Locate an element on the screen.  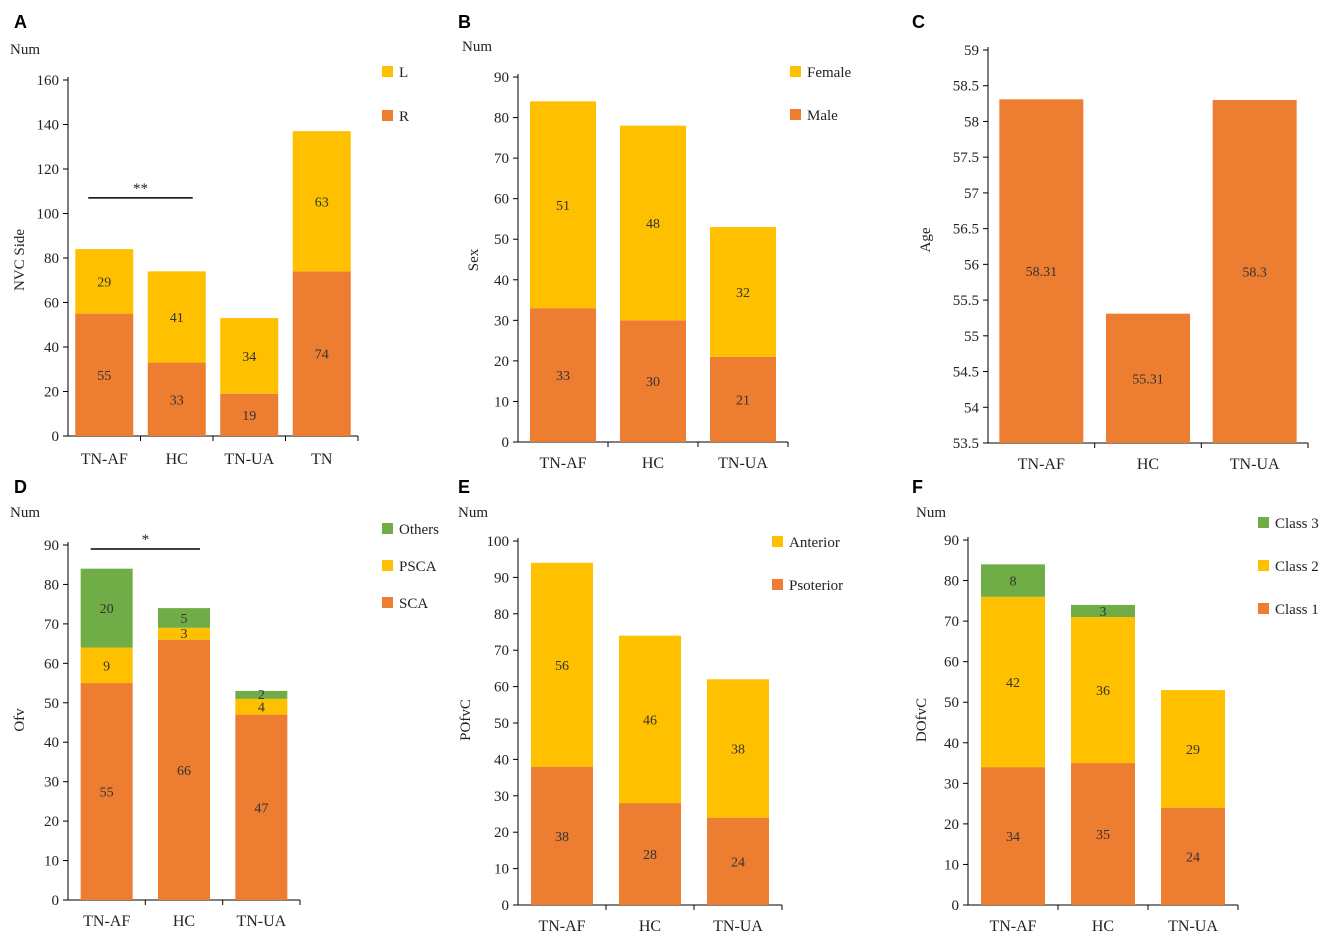
panel-d-data-label: 3 is located at coordinates (184, 634).